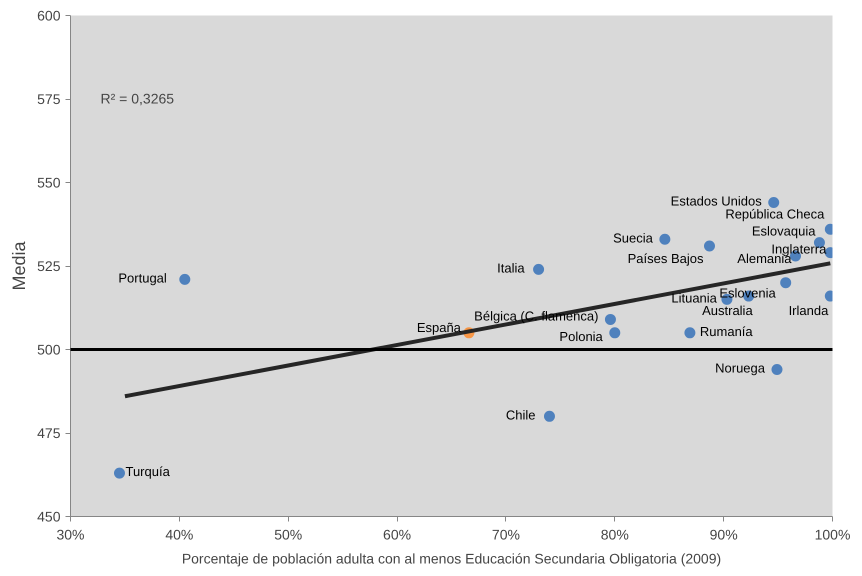 Image resolution: width=862 pixels, height=576 pixels. What do you see at coordinates (716, 201) in the screenshot?
I see `data-label: Estados Unidos` at bounding box center [716, 201].